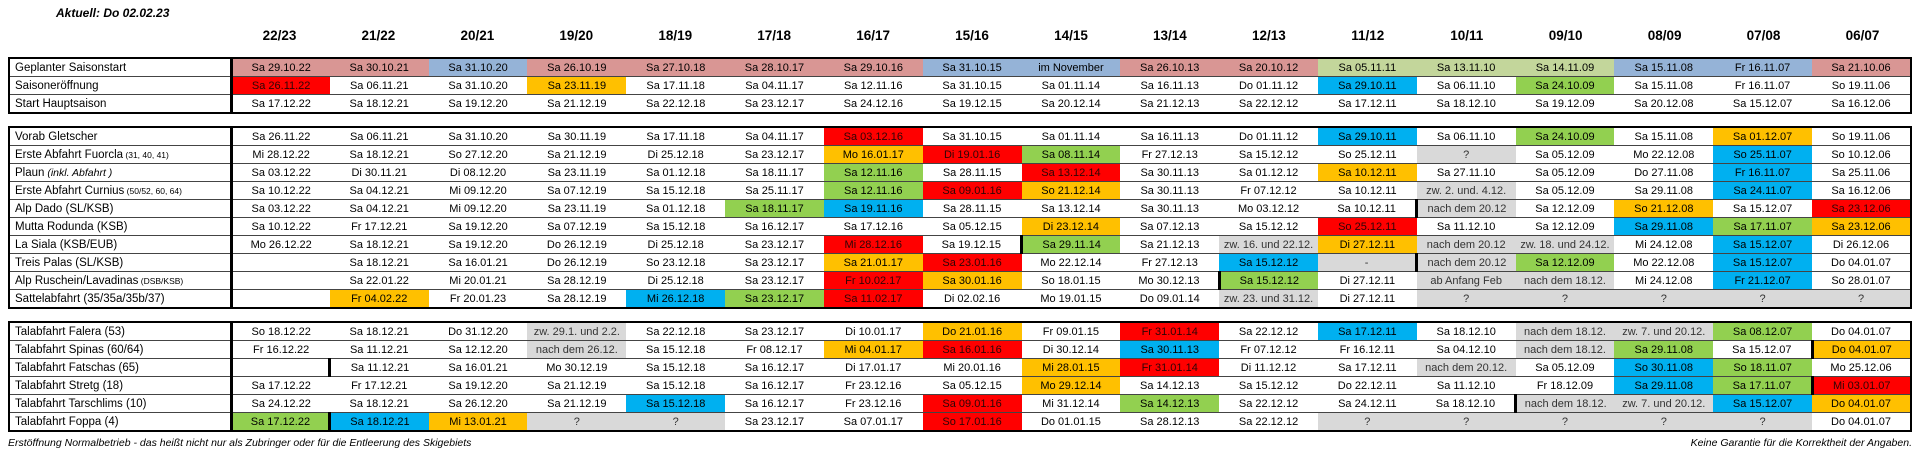 The width and height of the screenshot is (1920, 464). I want to click on row-label-text: Sattelabfahrt (35/35a/35b/37), so click(90, 298).